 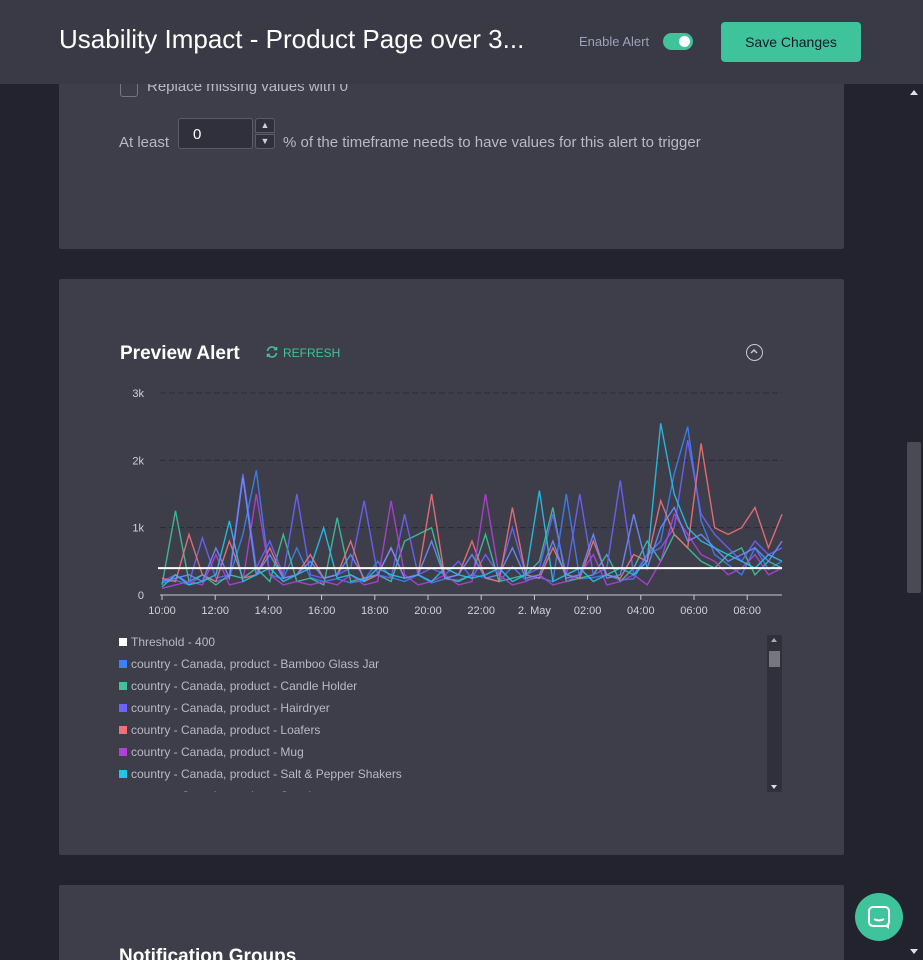 I want to click on collapse-button, so click(x=754, y=352).